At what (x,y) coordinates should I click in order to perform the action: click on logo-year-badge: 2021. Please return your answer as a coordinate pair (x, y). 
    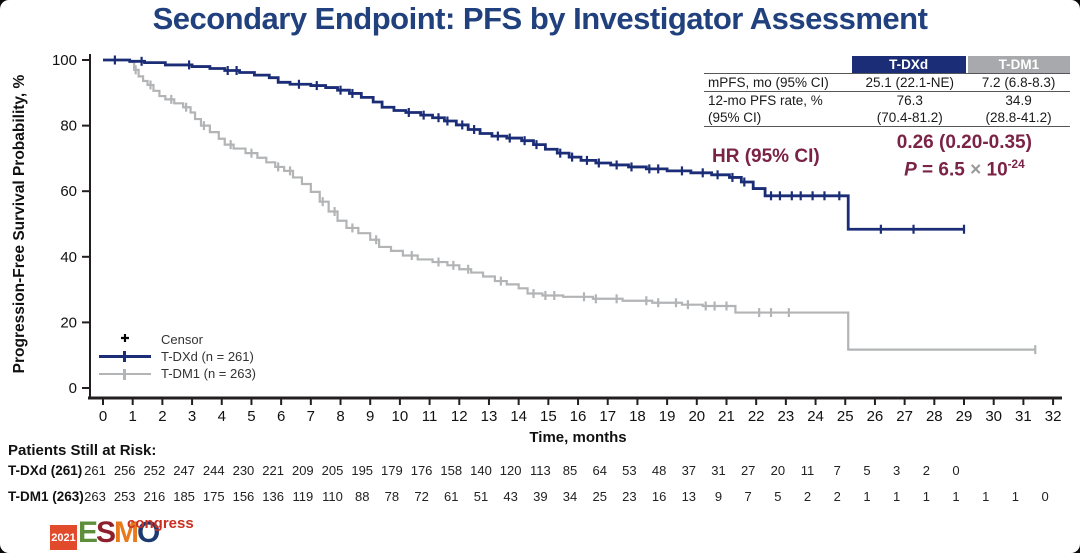
    Looking at the image, I should click on (63, 537).